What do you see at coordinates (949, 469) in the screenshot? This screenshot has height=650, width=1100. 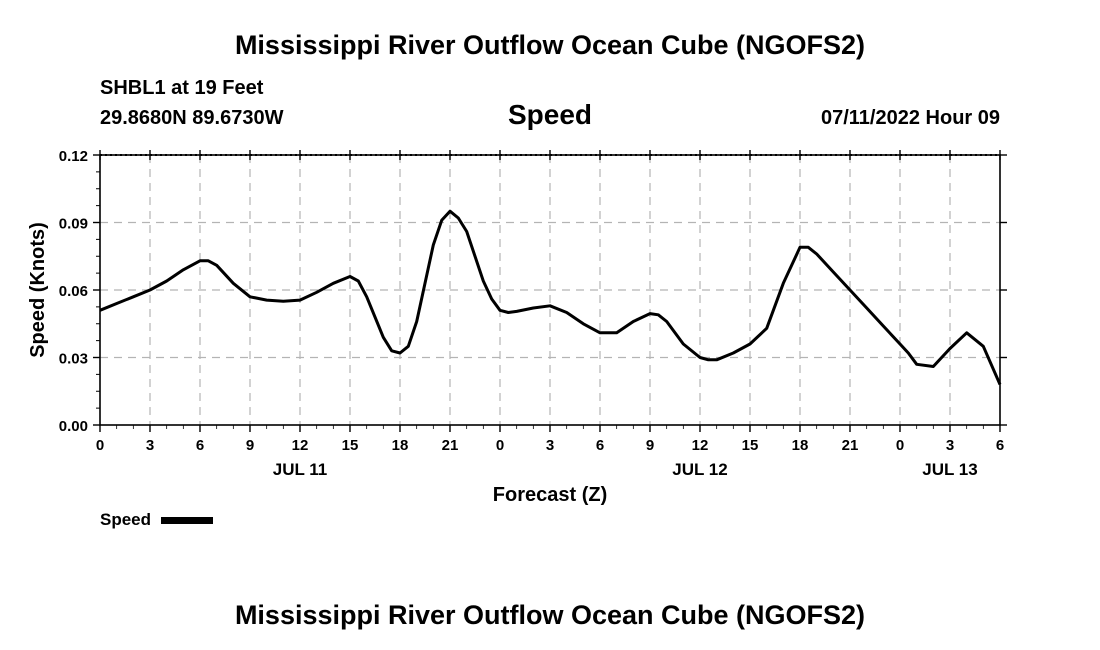 I see `day-label: JUL 13` at bounding box center [949, 469].